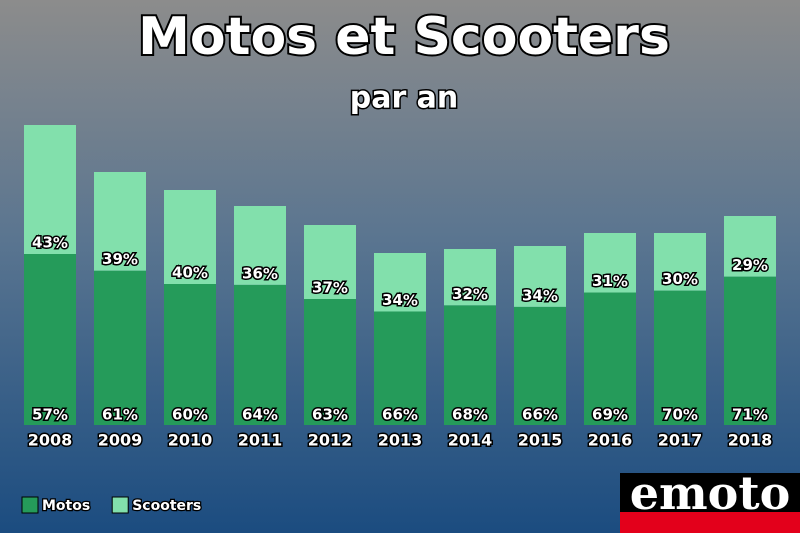 Image resolution: width=800 pixels, height=533 pixels. What do you see at coordinates (190, 440) in the screenshot?
I see `x-tick-label: 2010` at bounding box center [190, 440].